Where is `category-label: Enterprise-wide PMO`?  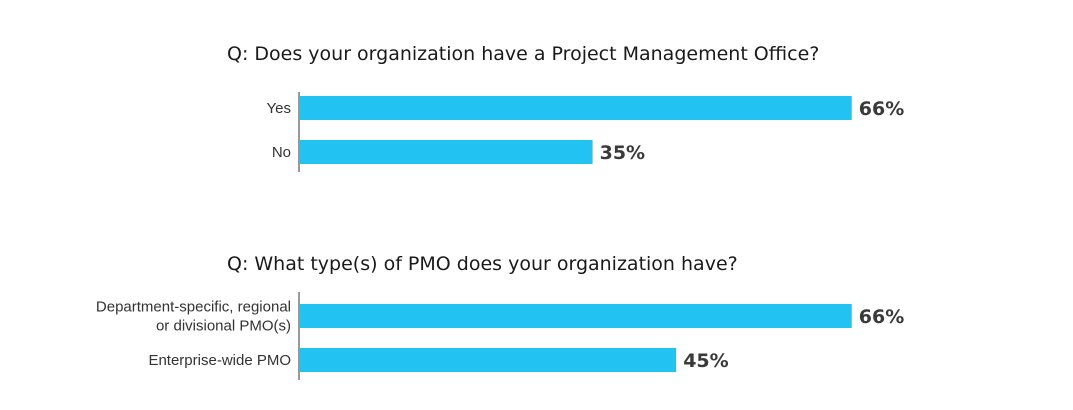 category-label: Enterprise-wide PMO is located at coordinates (219, 360).